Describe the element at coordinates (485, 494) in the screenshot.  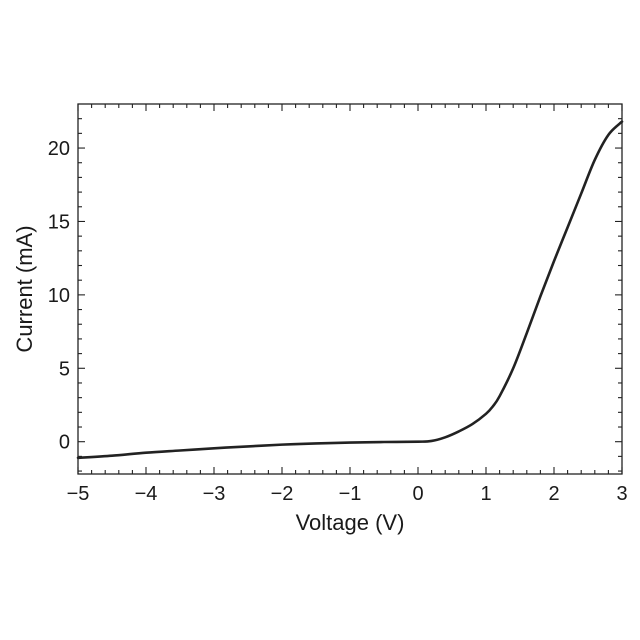
I see `x-tick-label: 1` at that location.